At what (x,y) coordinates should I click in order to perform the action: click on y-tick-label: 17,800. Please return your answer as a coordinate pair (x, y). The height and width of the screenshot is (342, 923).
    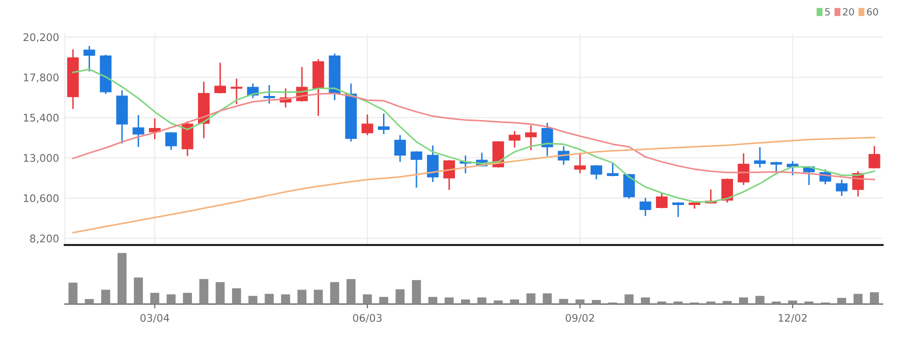
    Looking at the image, I should click on (41, 77).